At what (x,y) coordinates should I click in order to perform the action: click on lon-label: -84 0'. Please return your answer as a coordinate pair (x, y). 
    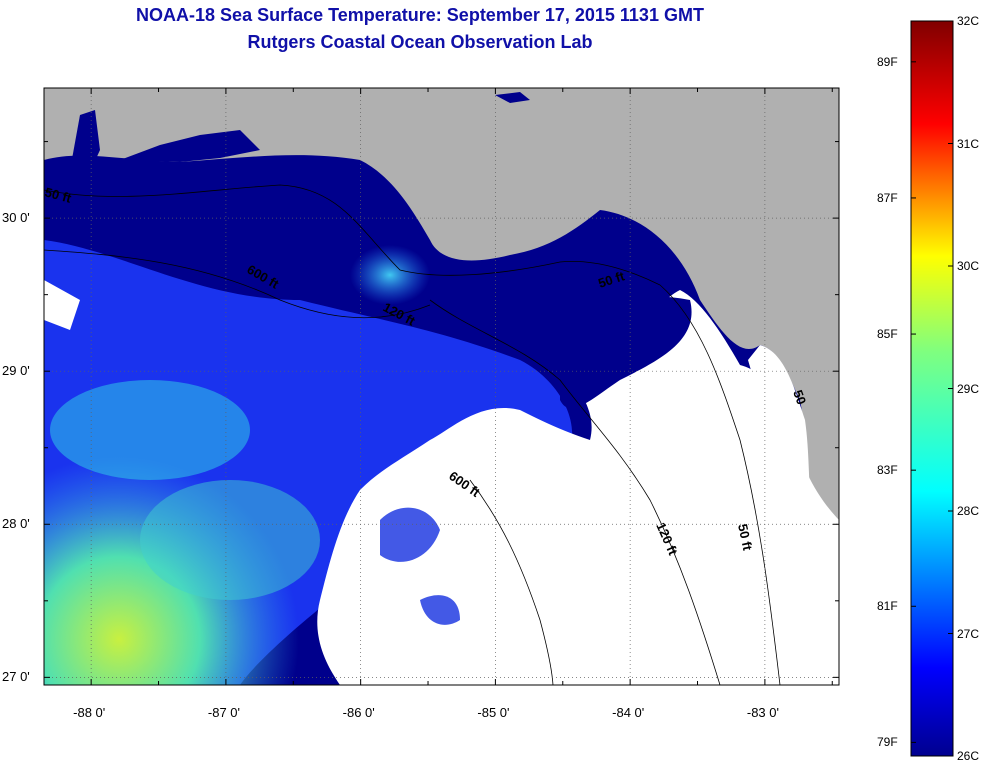
    Looking at the image, I should click on (628, 712).